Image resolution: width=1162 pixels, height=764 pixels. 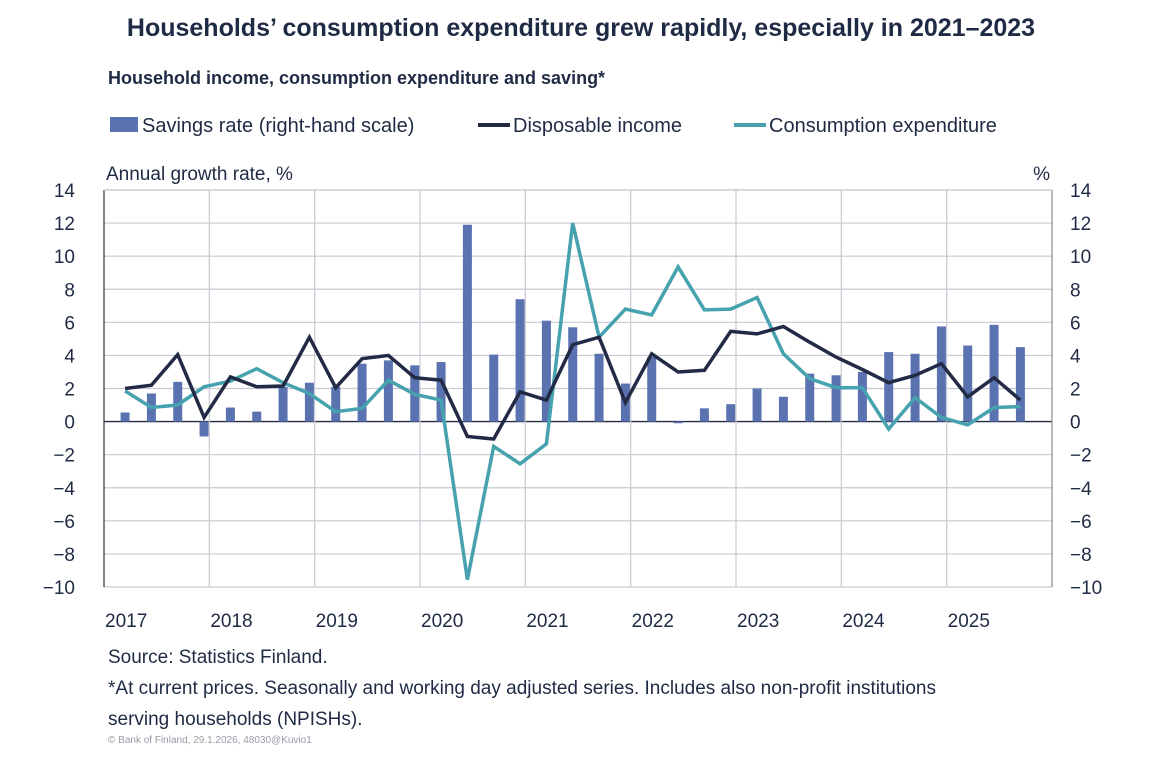 I want to click on income-line, so click(x=573, y=382).